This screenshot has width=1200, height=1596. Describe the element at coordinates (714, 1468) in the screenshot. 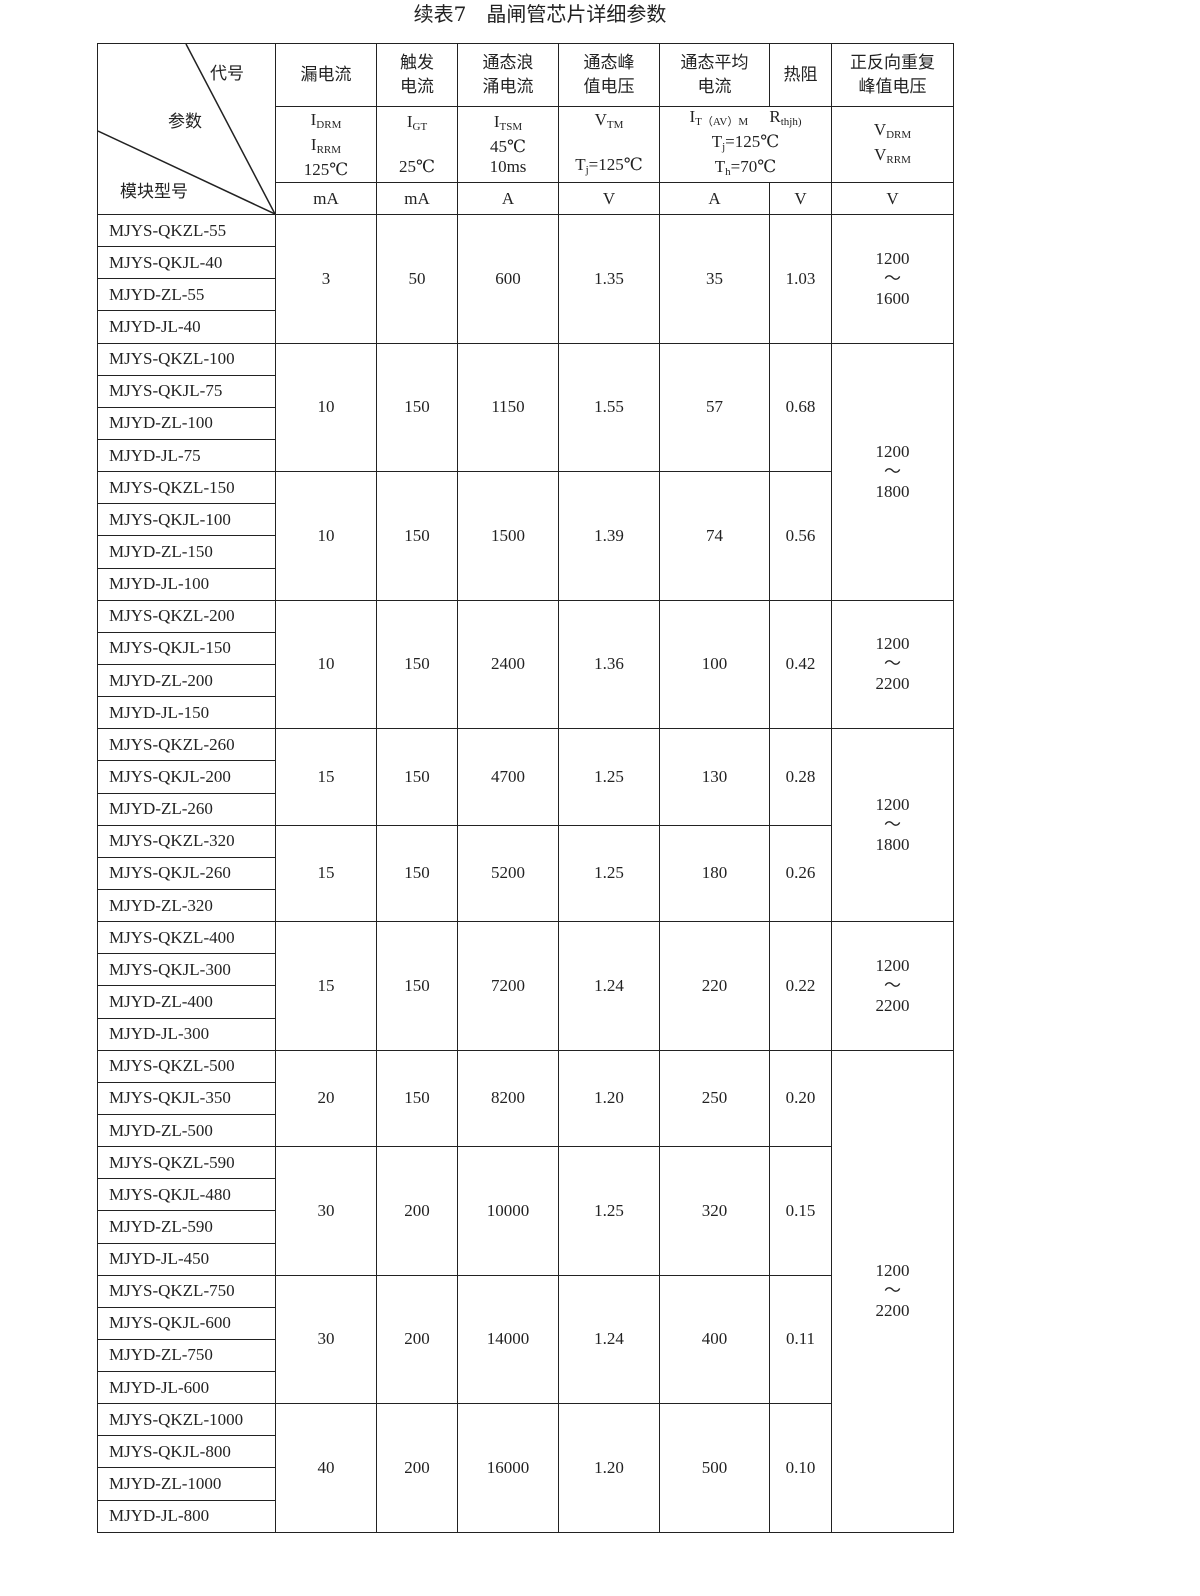

I see `average-current-value: 500` at that location.